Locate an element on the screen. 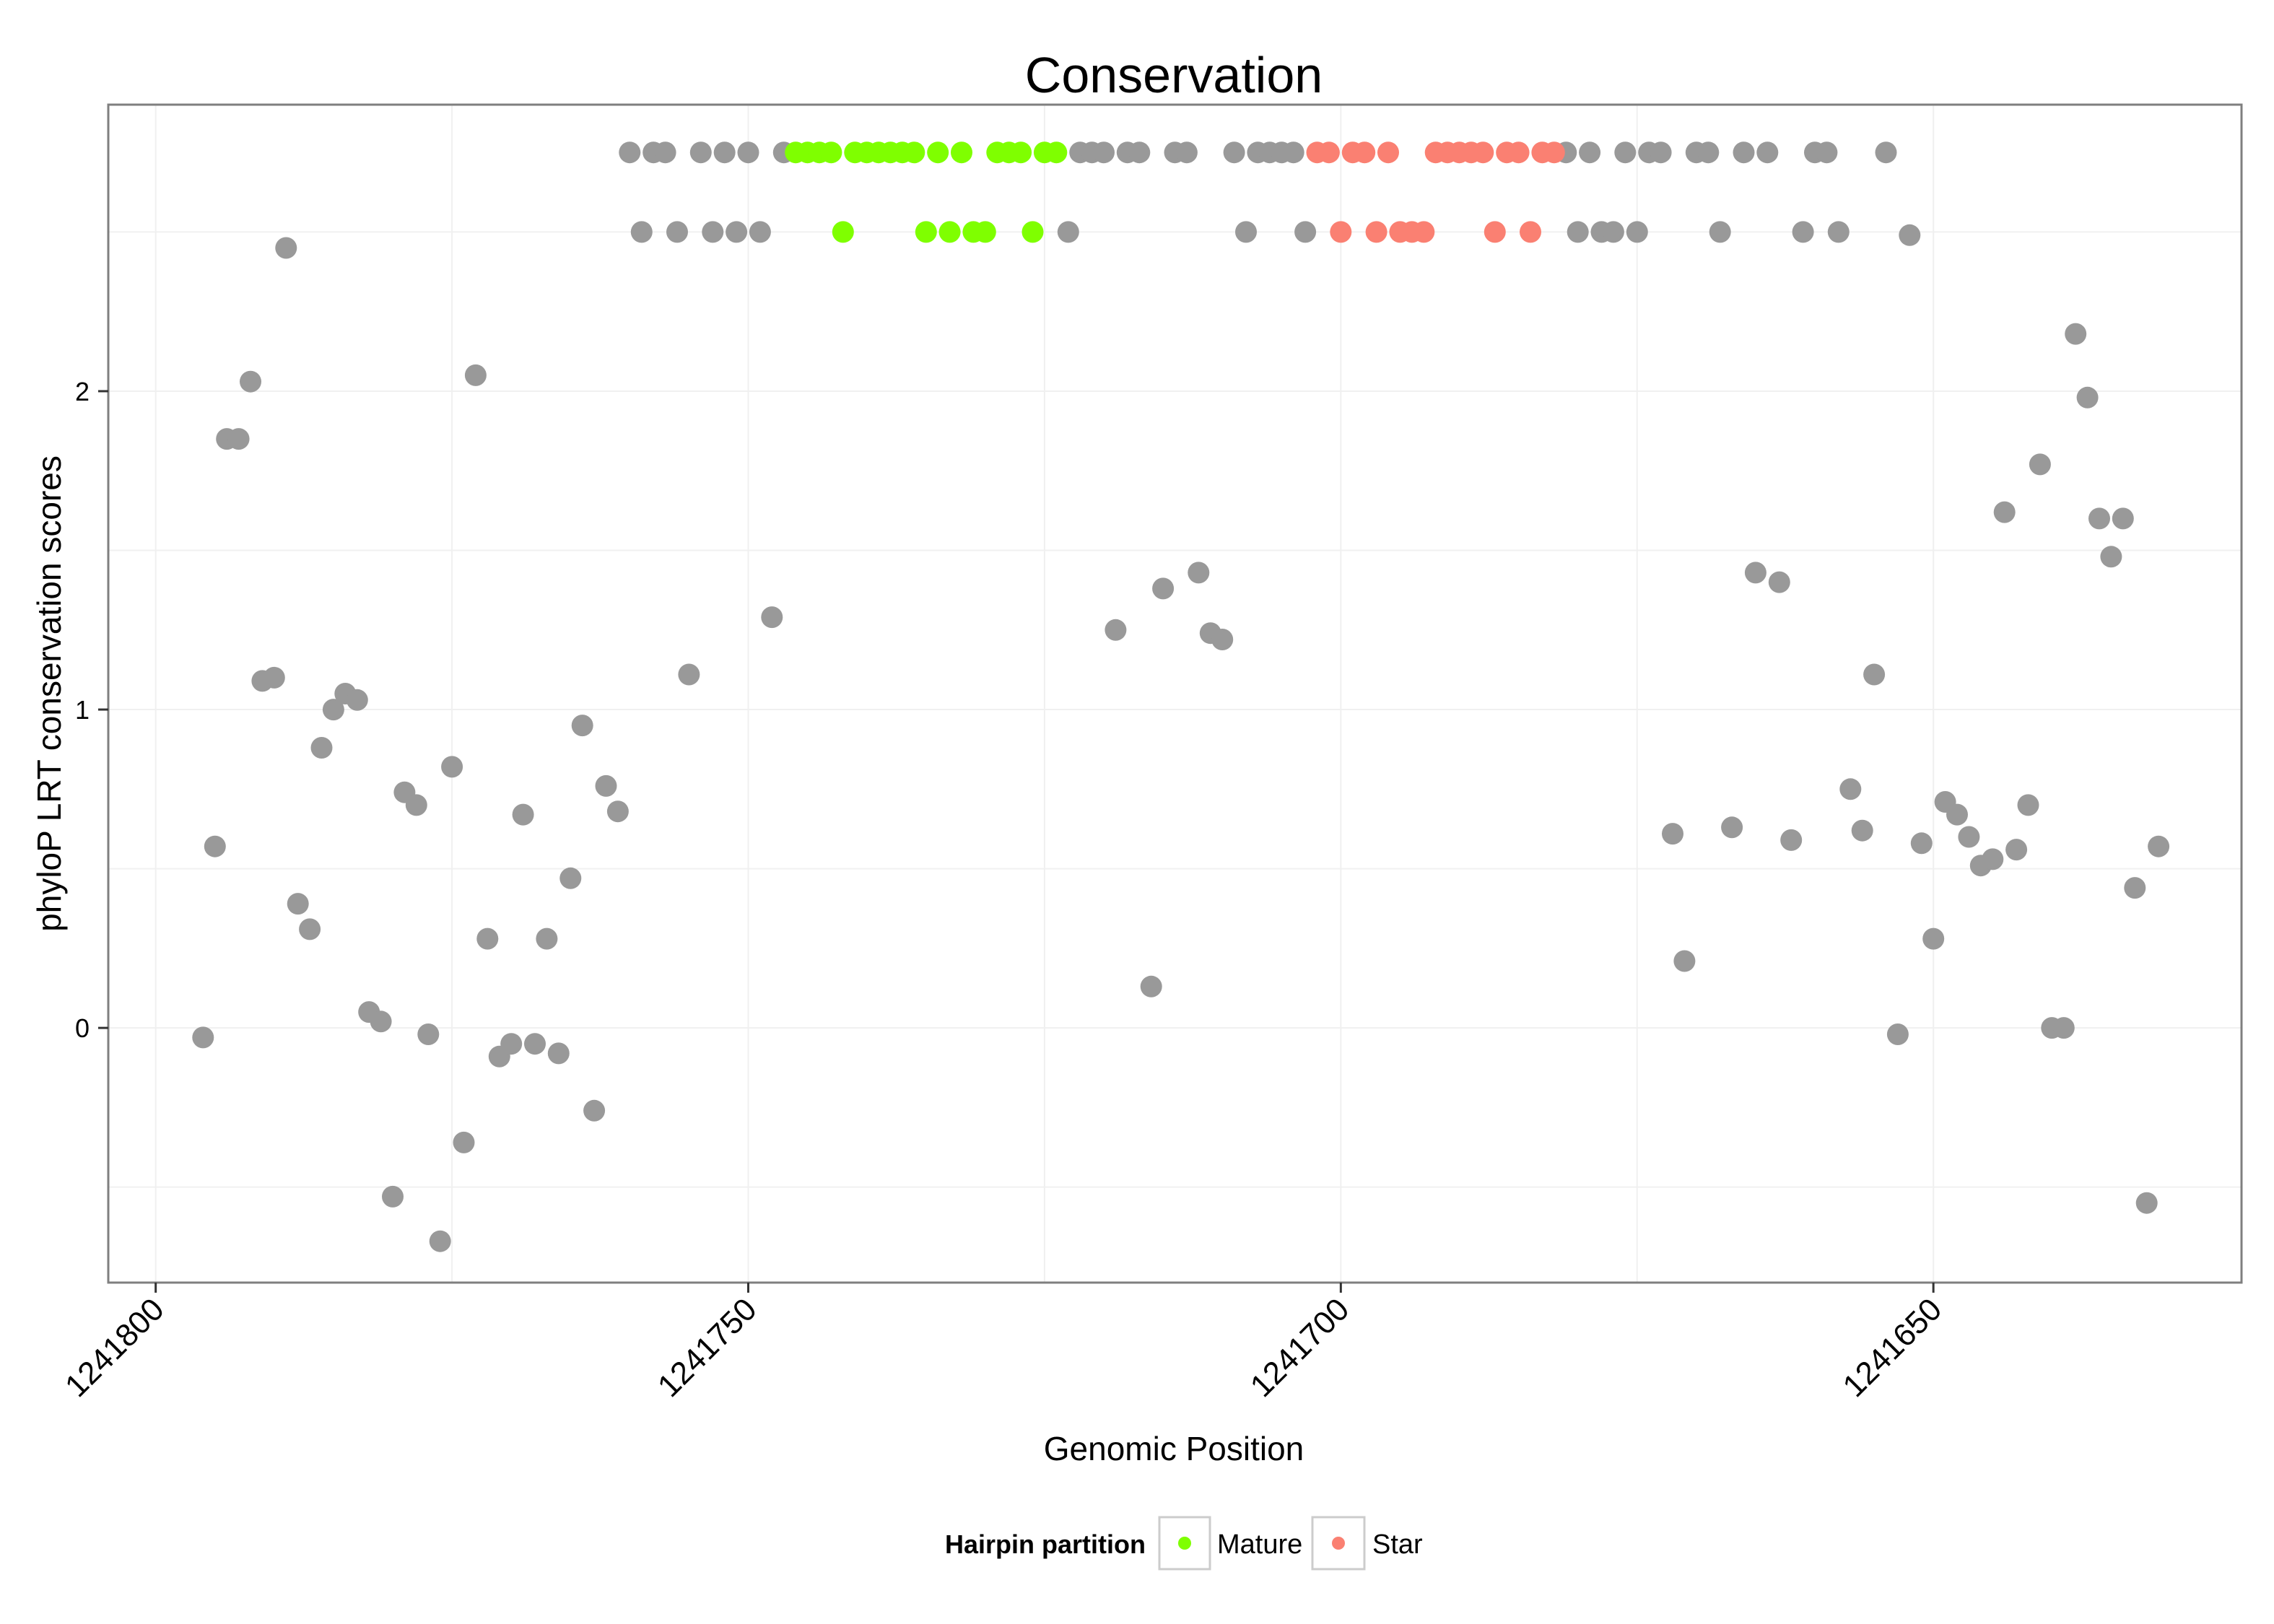 The image size is (2274, 1624). x-tick-label: 1241800 is located at coordinates (115, 1347).